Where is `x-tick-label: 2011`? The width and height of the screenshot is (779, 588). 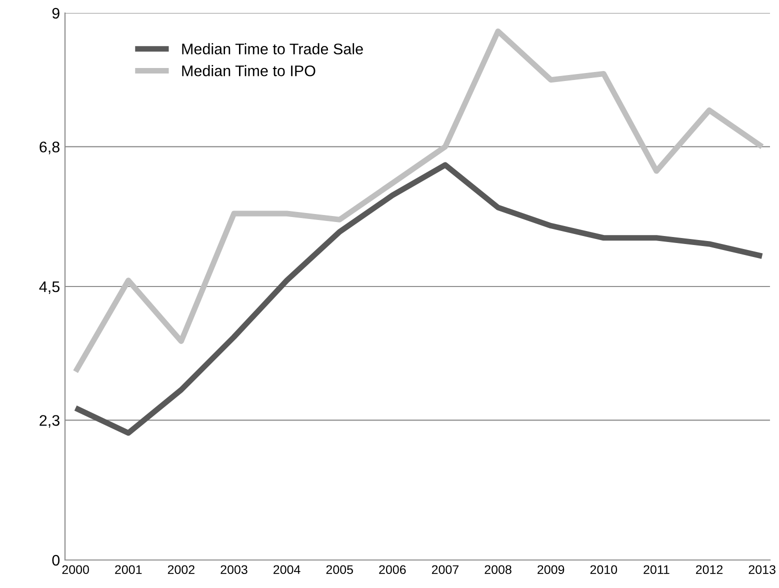
x-tick-label: 2011 is located at coordinates (657, 569).